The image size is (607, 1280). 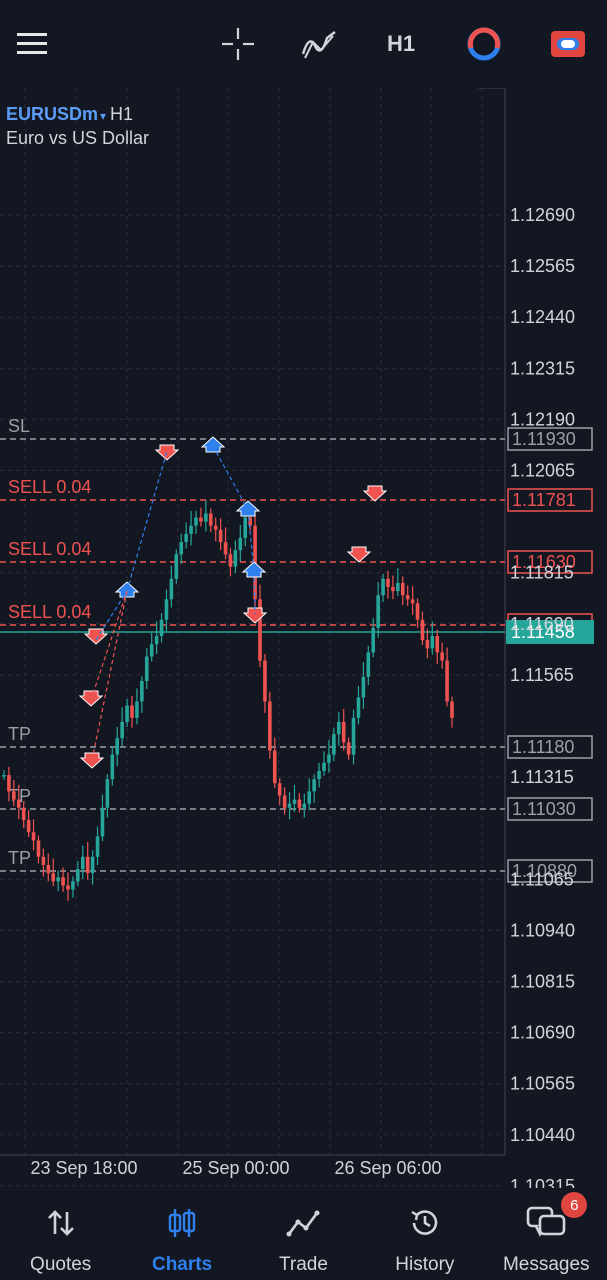 What do you see at coordinates (303, 1264) in the screenshot?
I see `nav-trade-label: Trade` at bounding box center [303, 1264].